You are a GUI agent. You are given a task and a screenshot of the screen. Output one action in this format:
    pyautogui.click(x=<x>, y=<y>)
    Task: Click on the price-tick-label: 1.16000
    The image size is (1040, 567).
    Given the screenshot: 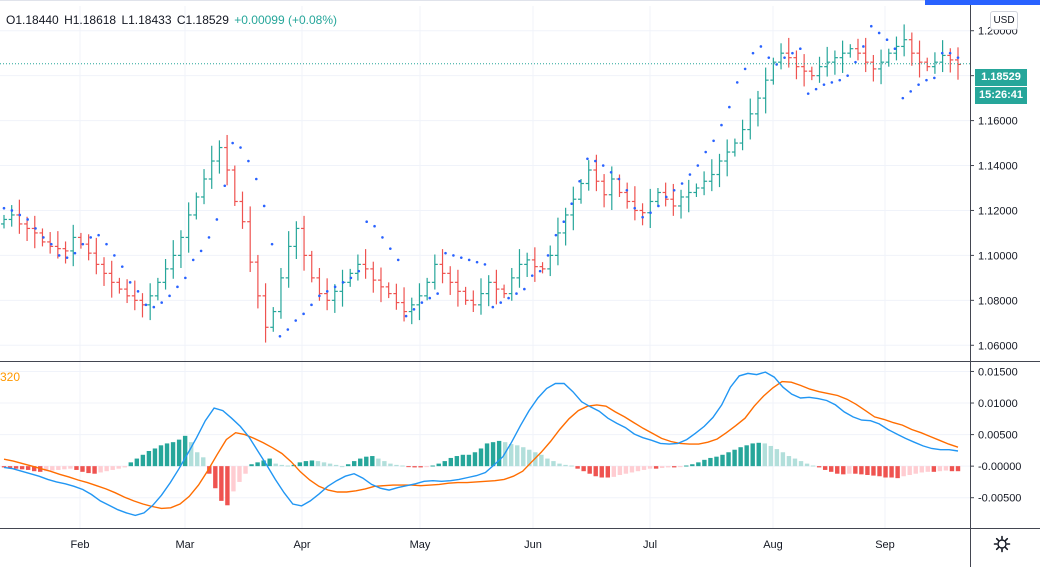 What is the action you would take?
    pyautogui.click(x=998, y=122)
    